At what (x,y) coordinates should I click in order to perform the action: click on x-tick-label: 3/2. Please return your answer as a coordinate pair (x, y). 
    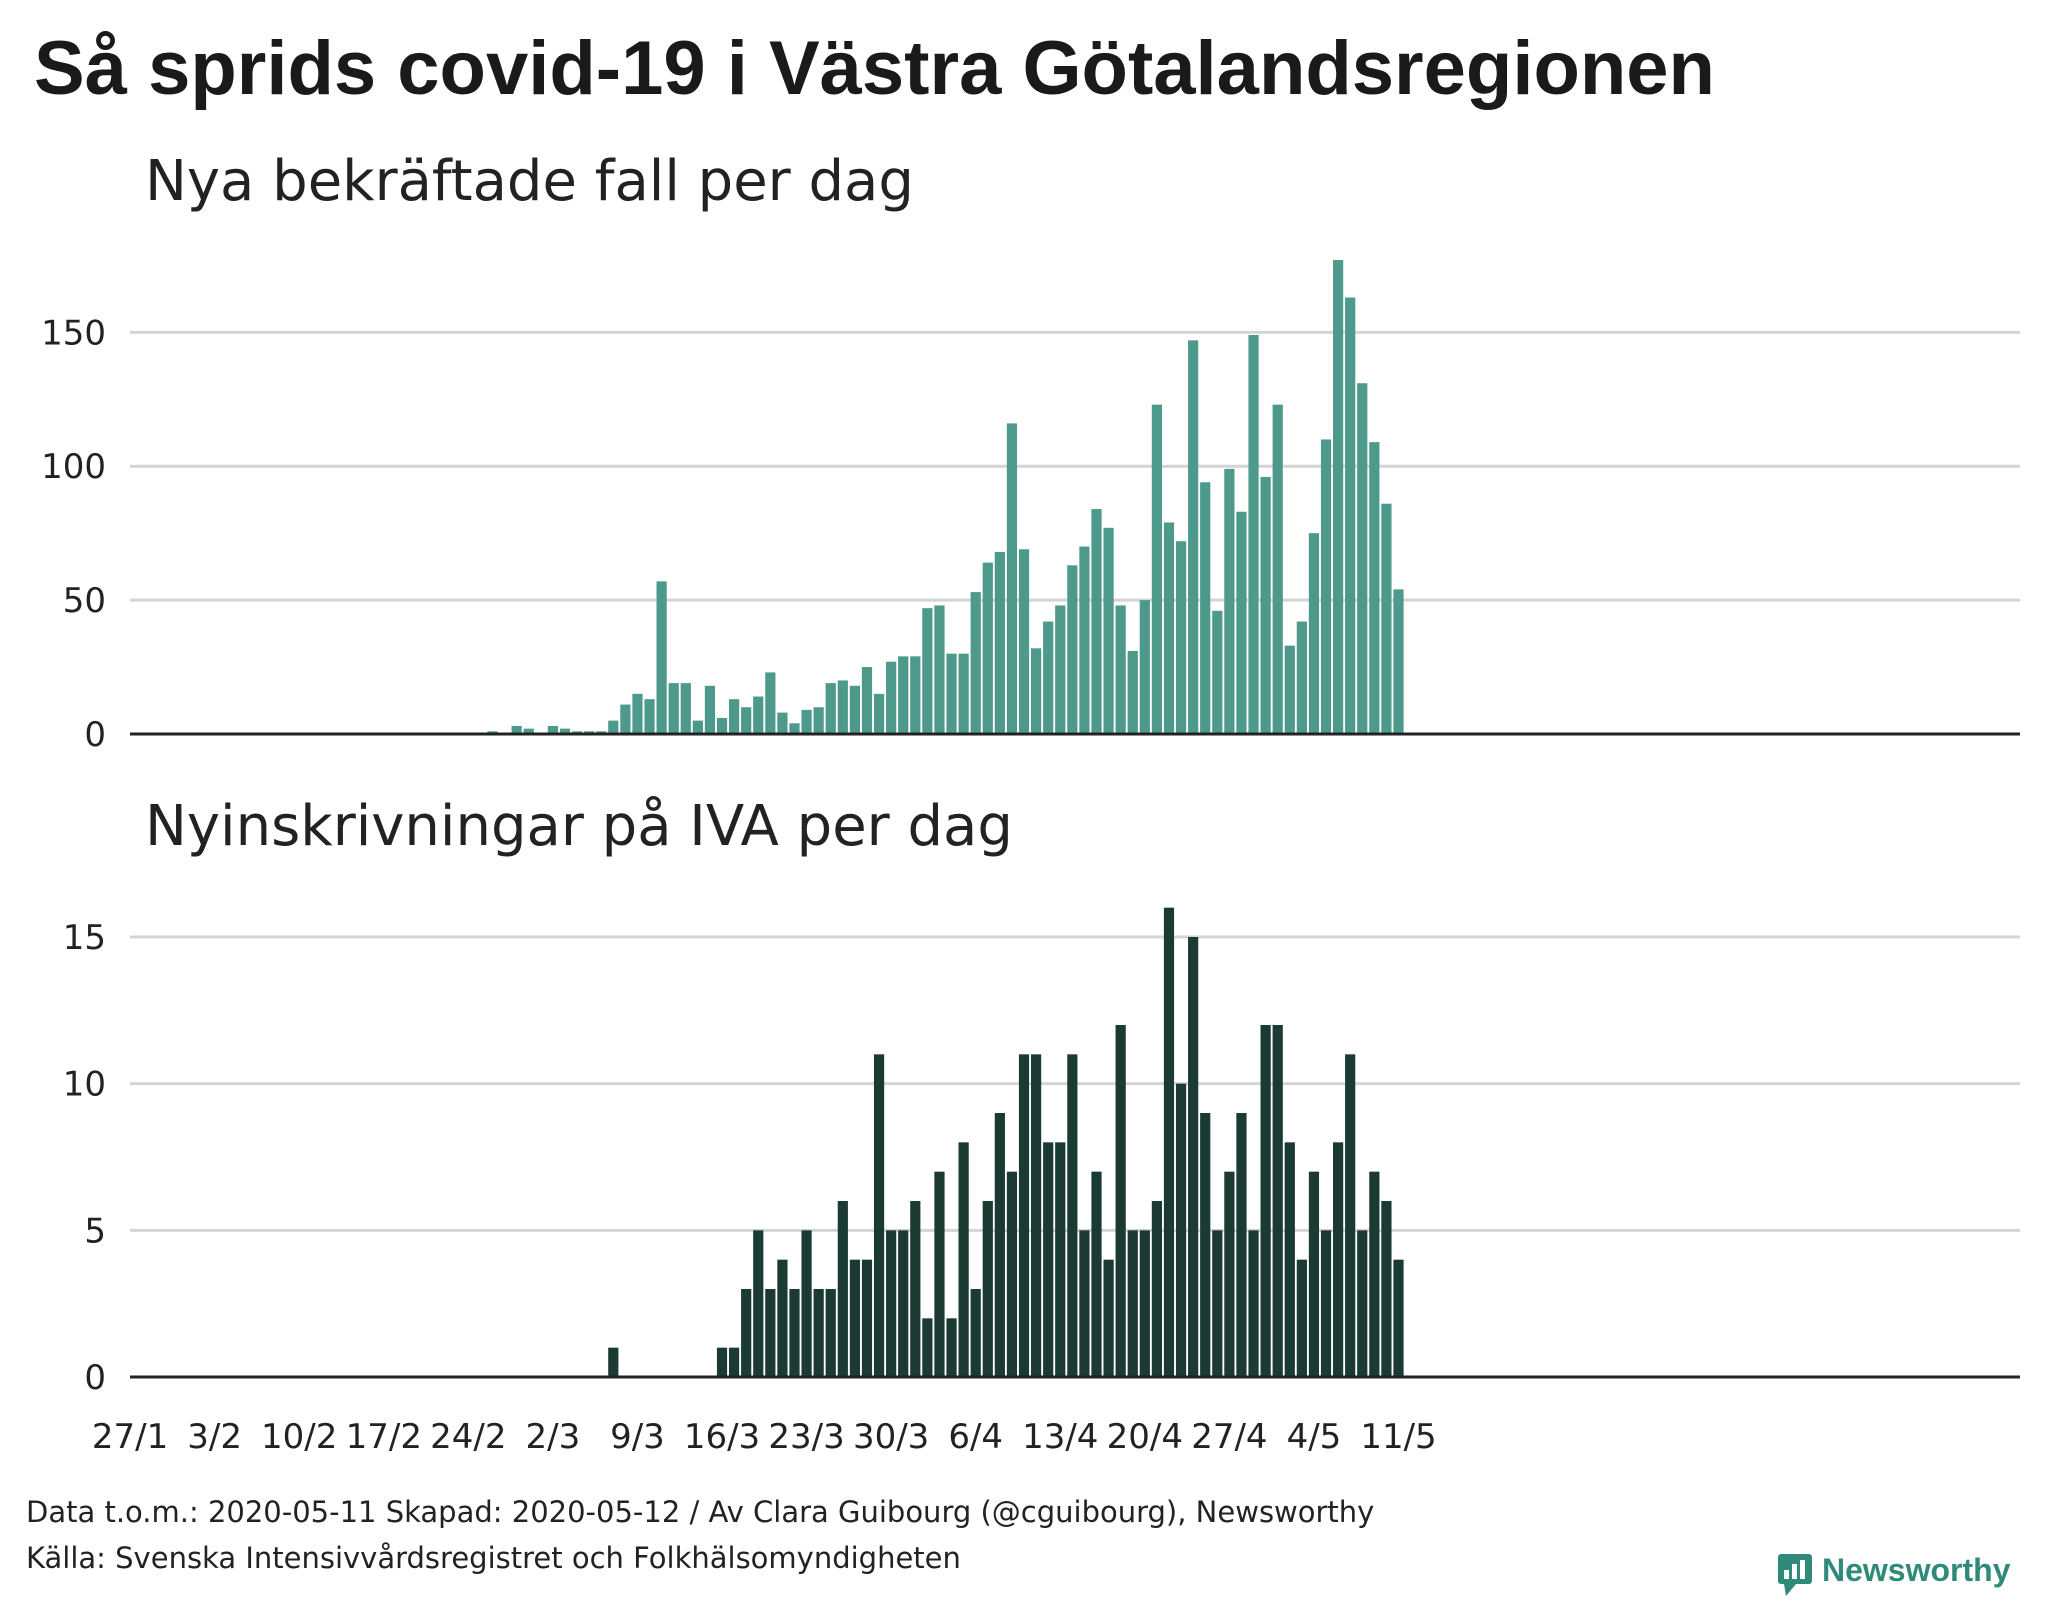
    Looking at the image, I should click on (214, 1437).